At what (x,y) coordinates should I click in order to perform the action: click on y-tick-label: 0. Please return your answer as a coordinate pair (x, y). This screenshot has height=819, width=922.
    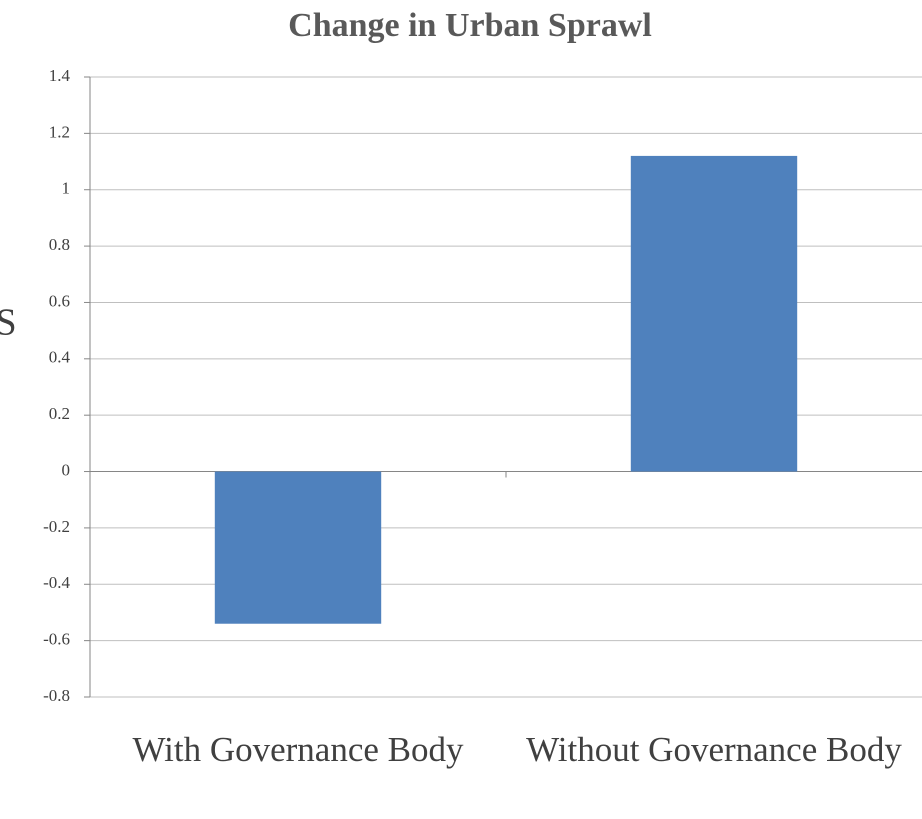
    Looking at the image, I should click on (66, 469).